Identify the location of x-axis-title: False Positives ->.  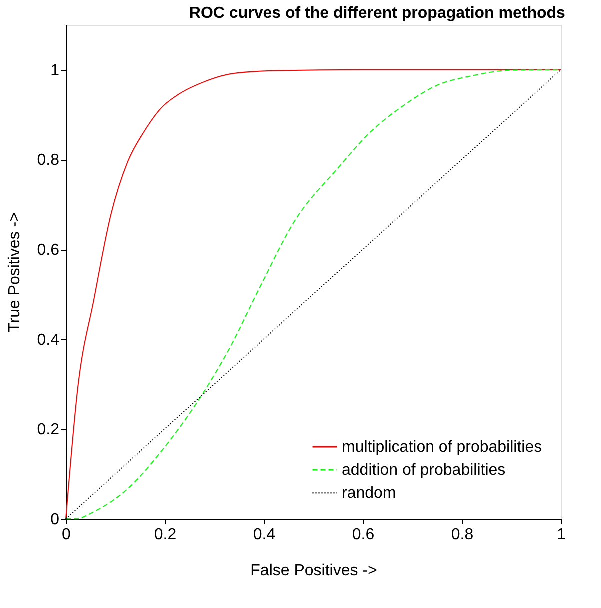
(314, 571).